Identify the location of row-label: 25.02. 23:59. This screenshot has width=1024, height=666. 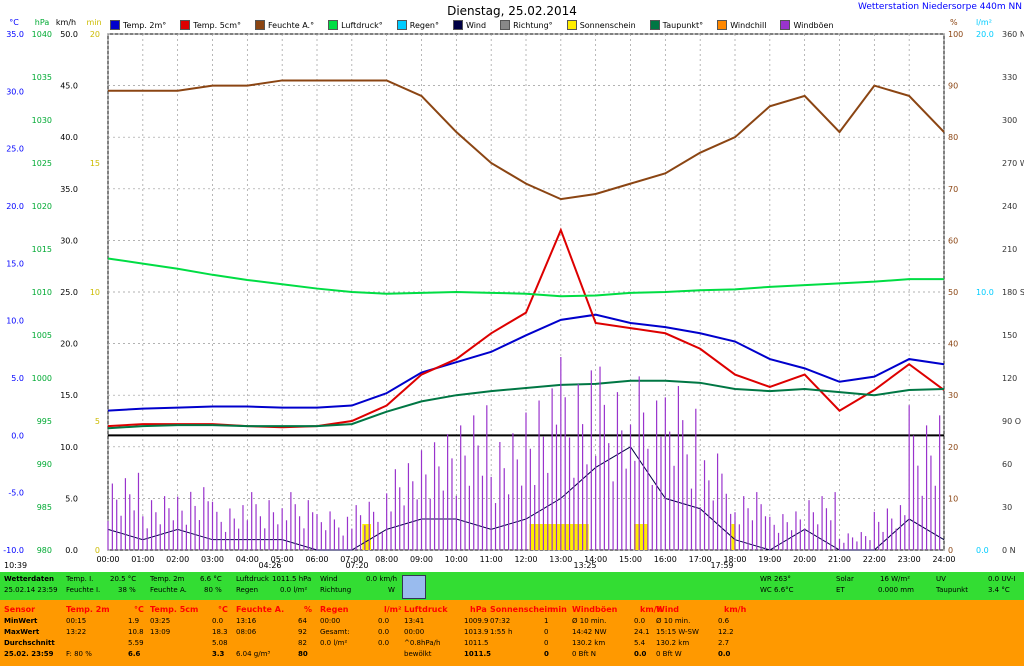
(29, 654).